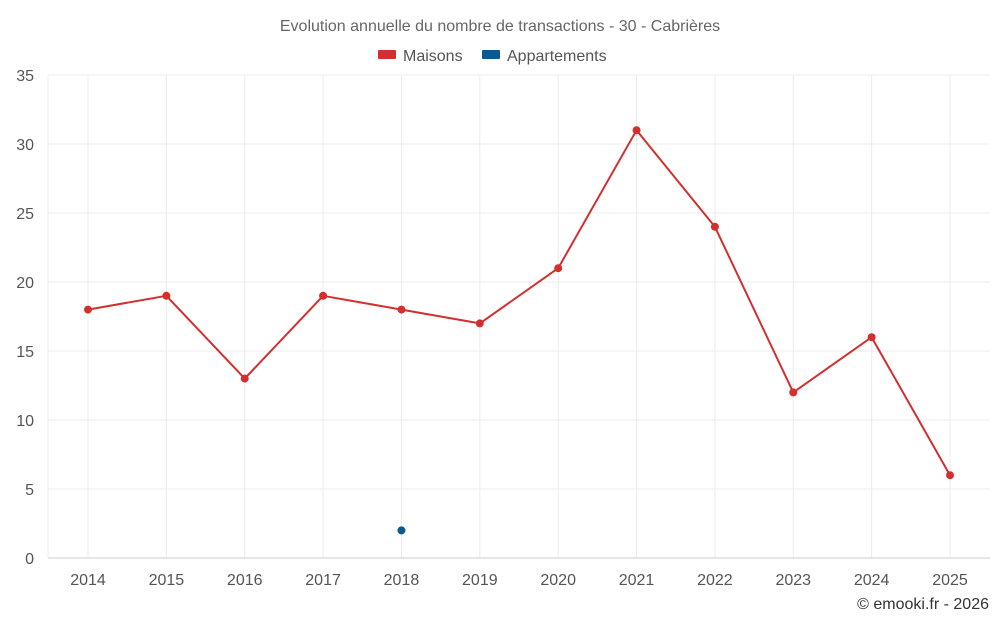 Image resolution: width=1000 pixels, height=625 pixels. Describe the element at coordinates (88, 580) in the screenshot. I see `x-tick-label: 2014` at that location.